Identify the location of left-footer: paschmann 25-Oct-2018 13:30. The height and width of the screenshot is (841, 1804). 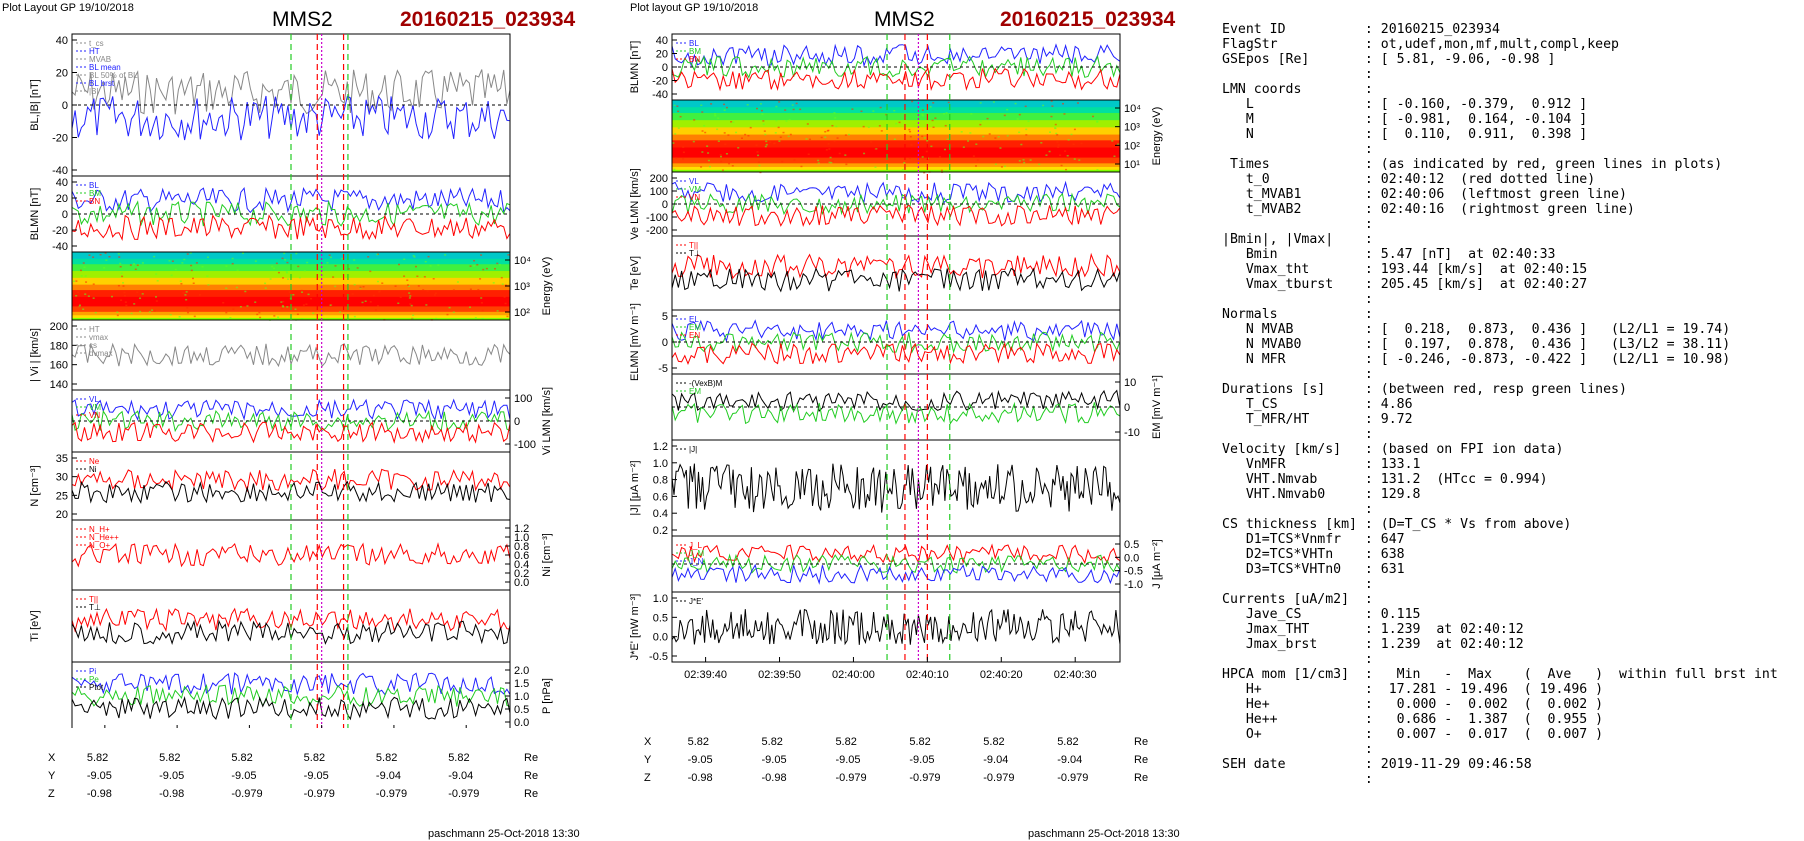
(504, 834).